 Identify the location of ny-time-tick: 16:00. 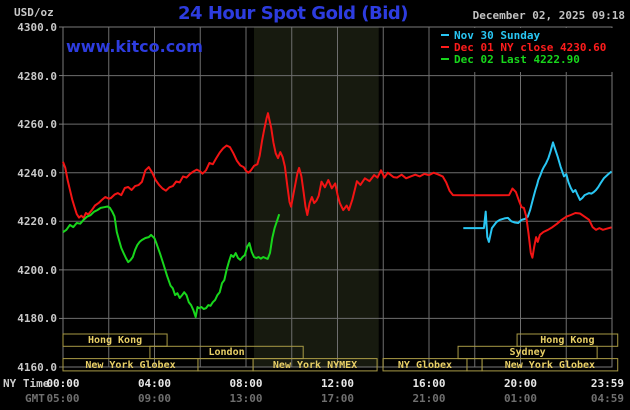
(429, 383).